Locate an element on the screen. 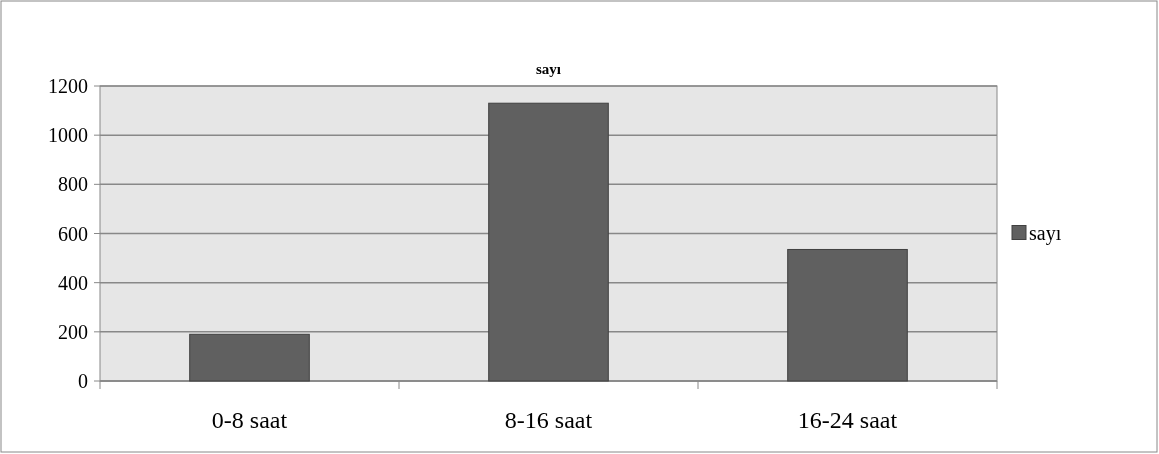  y-tick-label: 0 is located at coordinates (83, 381).